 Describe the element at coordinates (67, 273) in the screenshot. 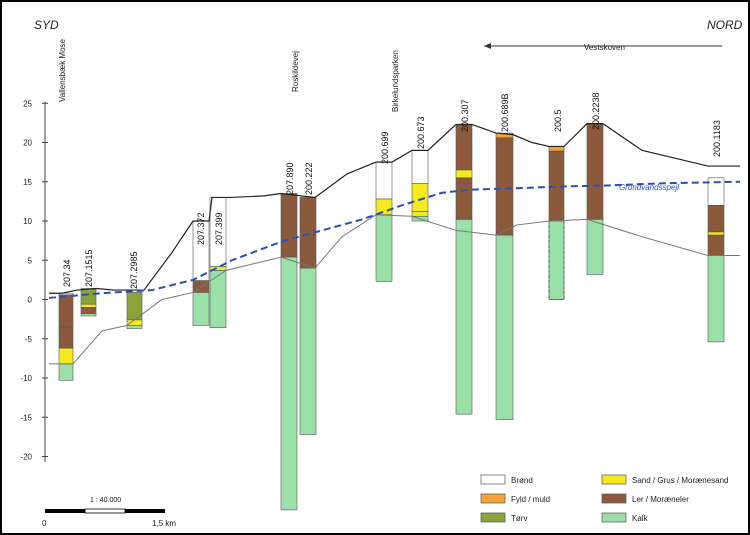

I see `borehole-label: 207.34` at that location.